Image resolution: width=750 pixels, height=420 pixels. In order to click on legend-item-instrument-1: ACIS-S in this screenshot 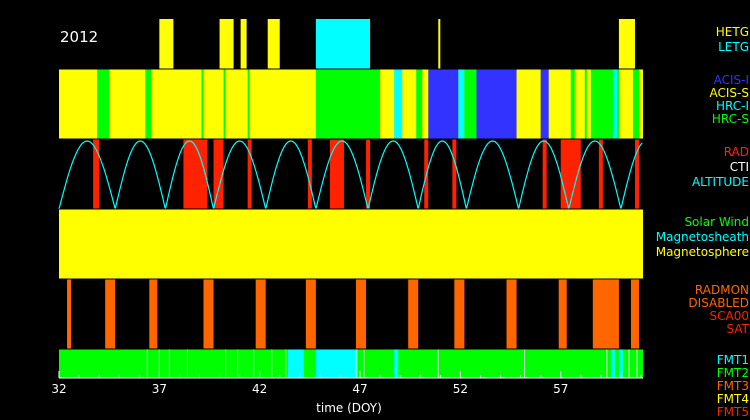, I will do `click(729, 93)`.